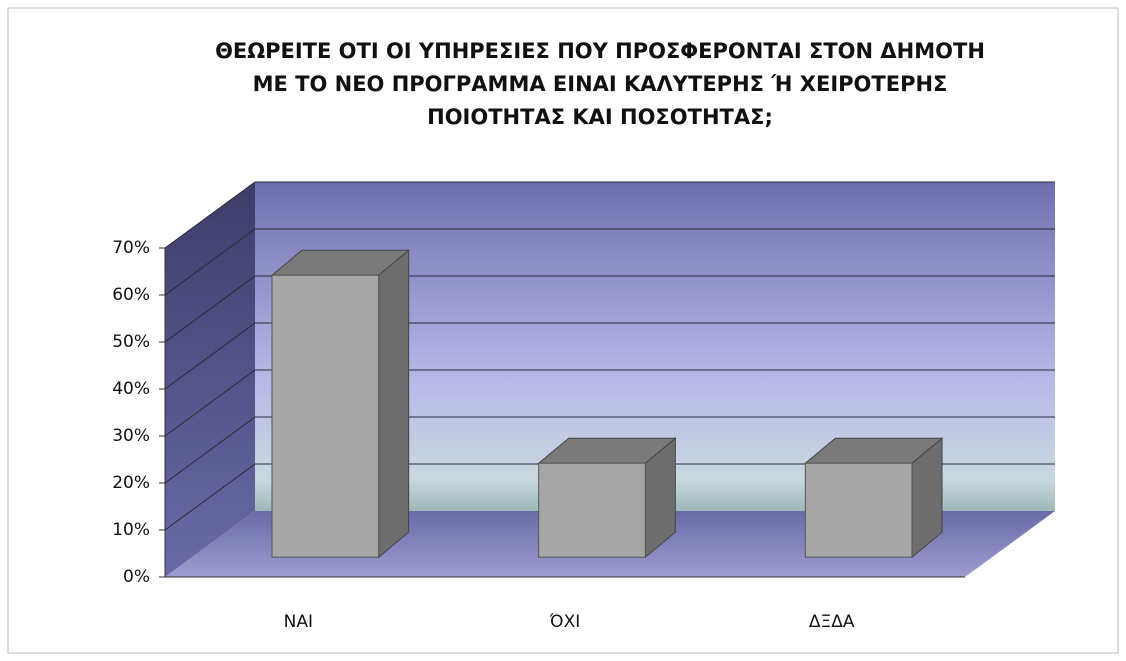 This screenshot has width=1126, height=661. What do you see at coordinates (131, 342) in the screenshot?
I see `y-tick-label: 50%` at bounding box center [131, 342].